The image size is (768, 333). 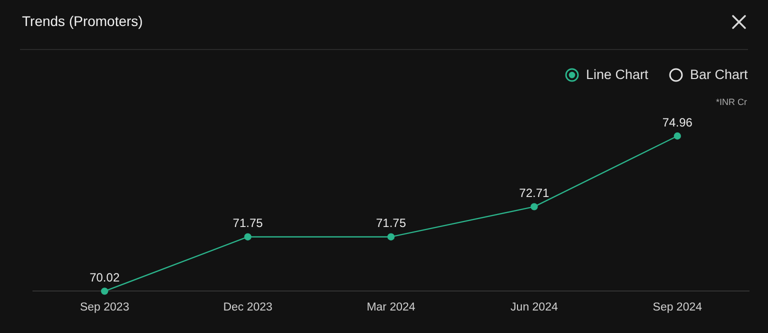 I want to click on x-tick-label: Dec 2023, so click(x=247, y=307).